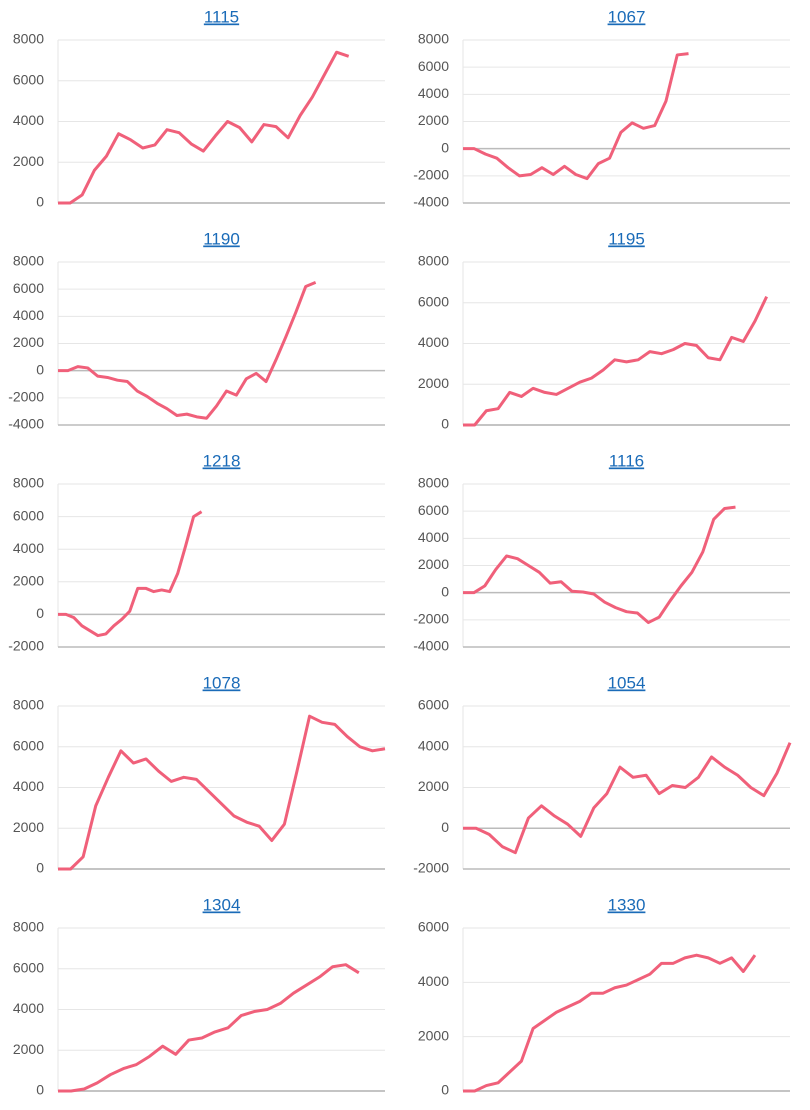 The image size is (810, 1110). What do you see at coordinates (221, 16) in the screenshot?
I see `chart-title: 1115` at bounding box center [221, 16].